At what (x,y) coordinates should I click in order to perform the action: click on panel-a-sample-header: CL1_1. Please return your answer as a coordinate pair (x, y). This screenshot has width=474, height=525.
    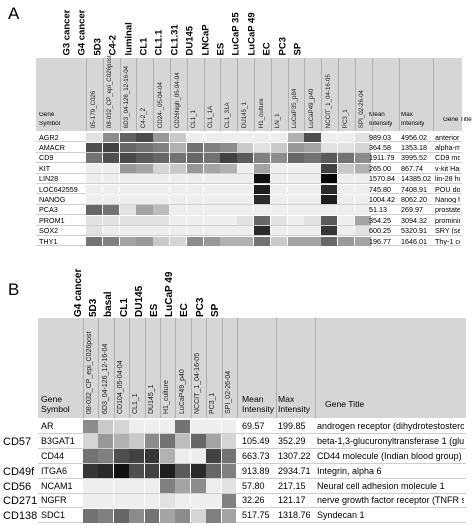
    Looking at the image, I should click on (194, 118).